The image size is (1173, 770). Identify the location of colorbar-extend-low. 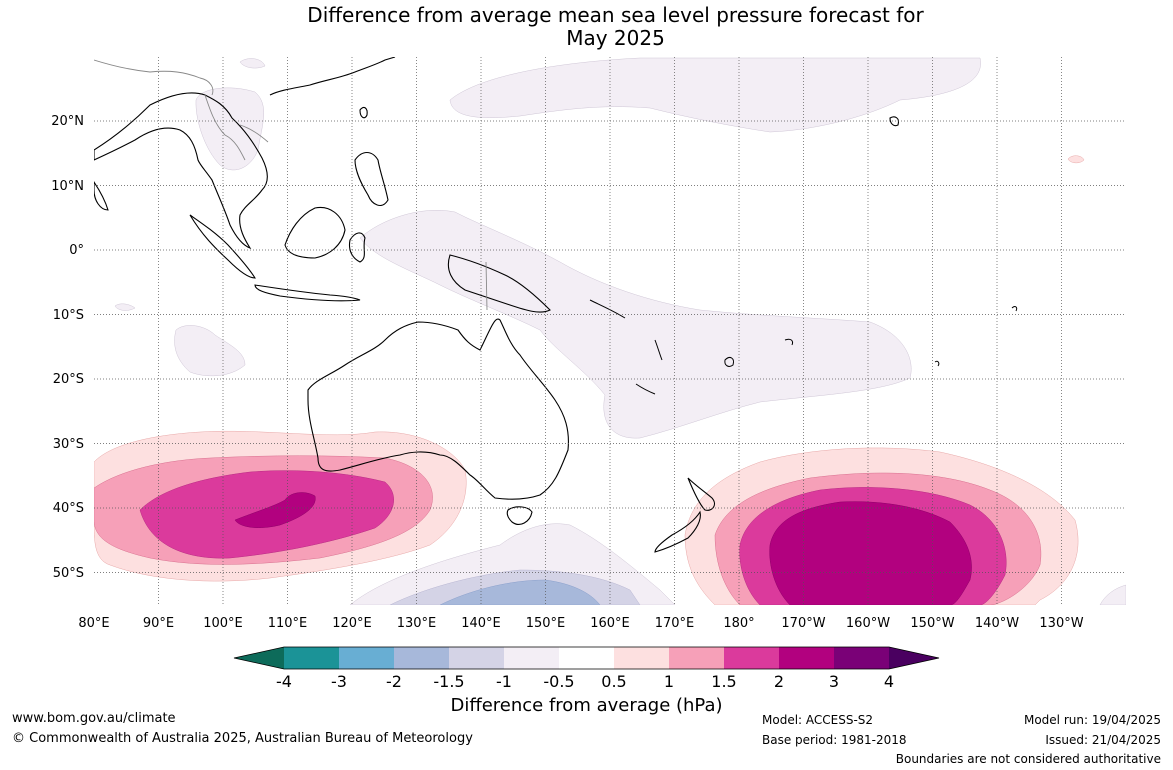
(259, 658).